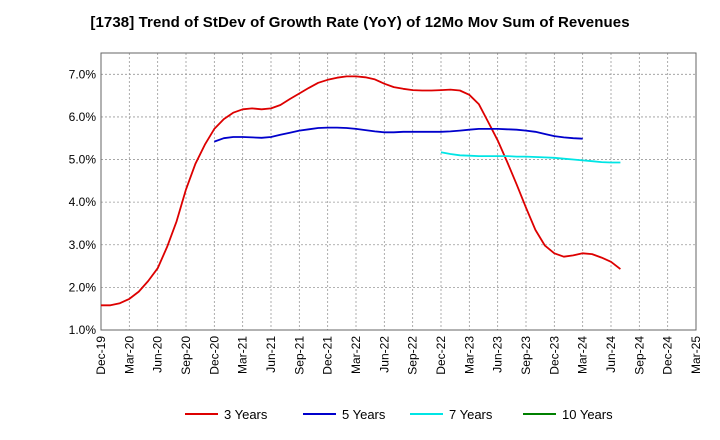  Describe the element at coordinates (214, 355) in the screenshot. I see `x-tick-label: Dec-20` at that location.